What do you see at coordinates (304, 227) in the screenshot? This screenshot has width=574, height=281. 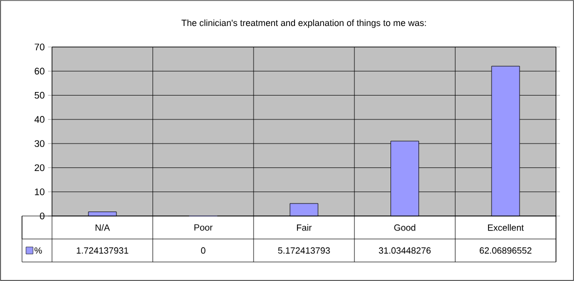 I see `x-tick-label: Fair` at bounding box center [304, 227].